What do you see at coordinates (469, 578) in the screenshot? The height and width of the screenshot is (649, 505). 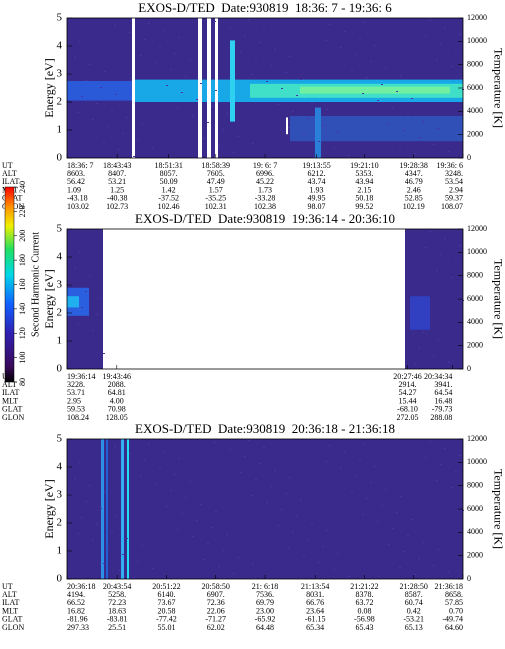 I see `y2-tick-label: 0` at bounding box center [469, 578].